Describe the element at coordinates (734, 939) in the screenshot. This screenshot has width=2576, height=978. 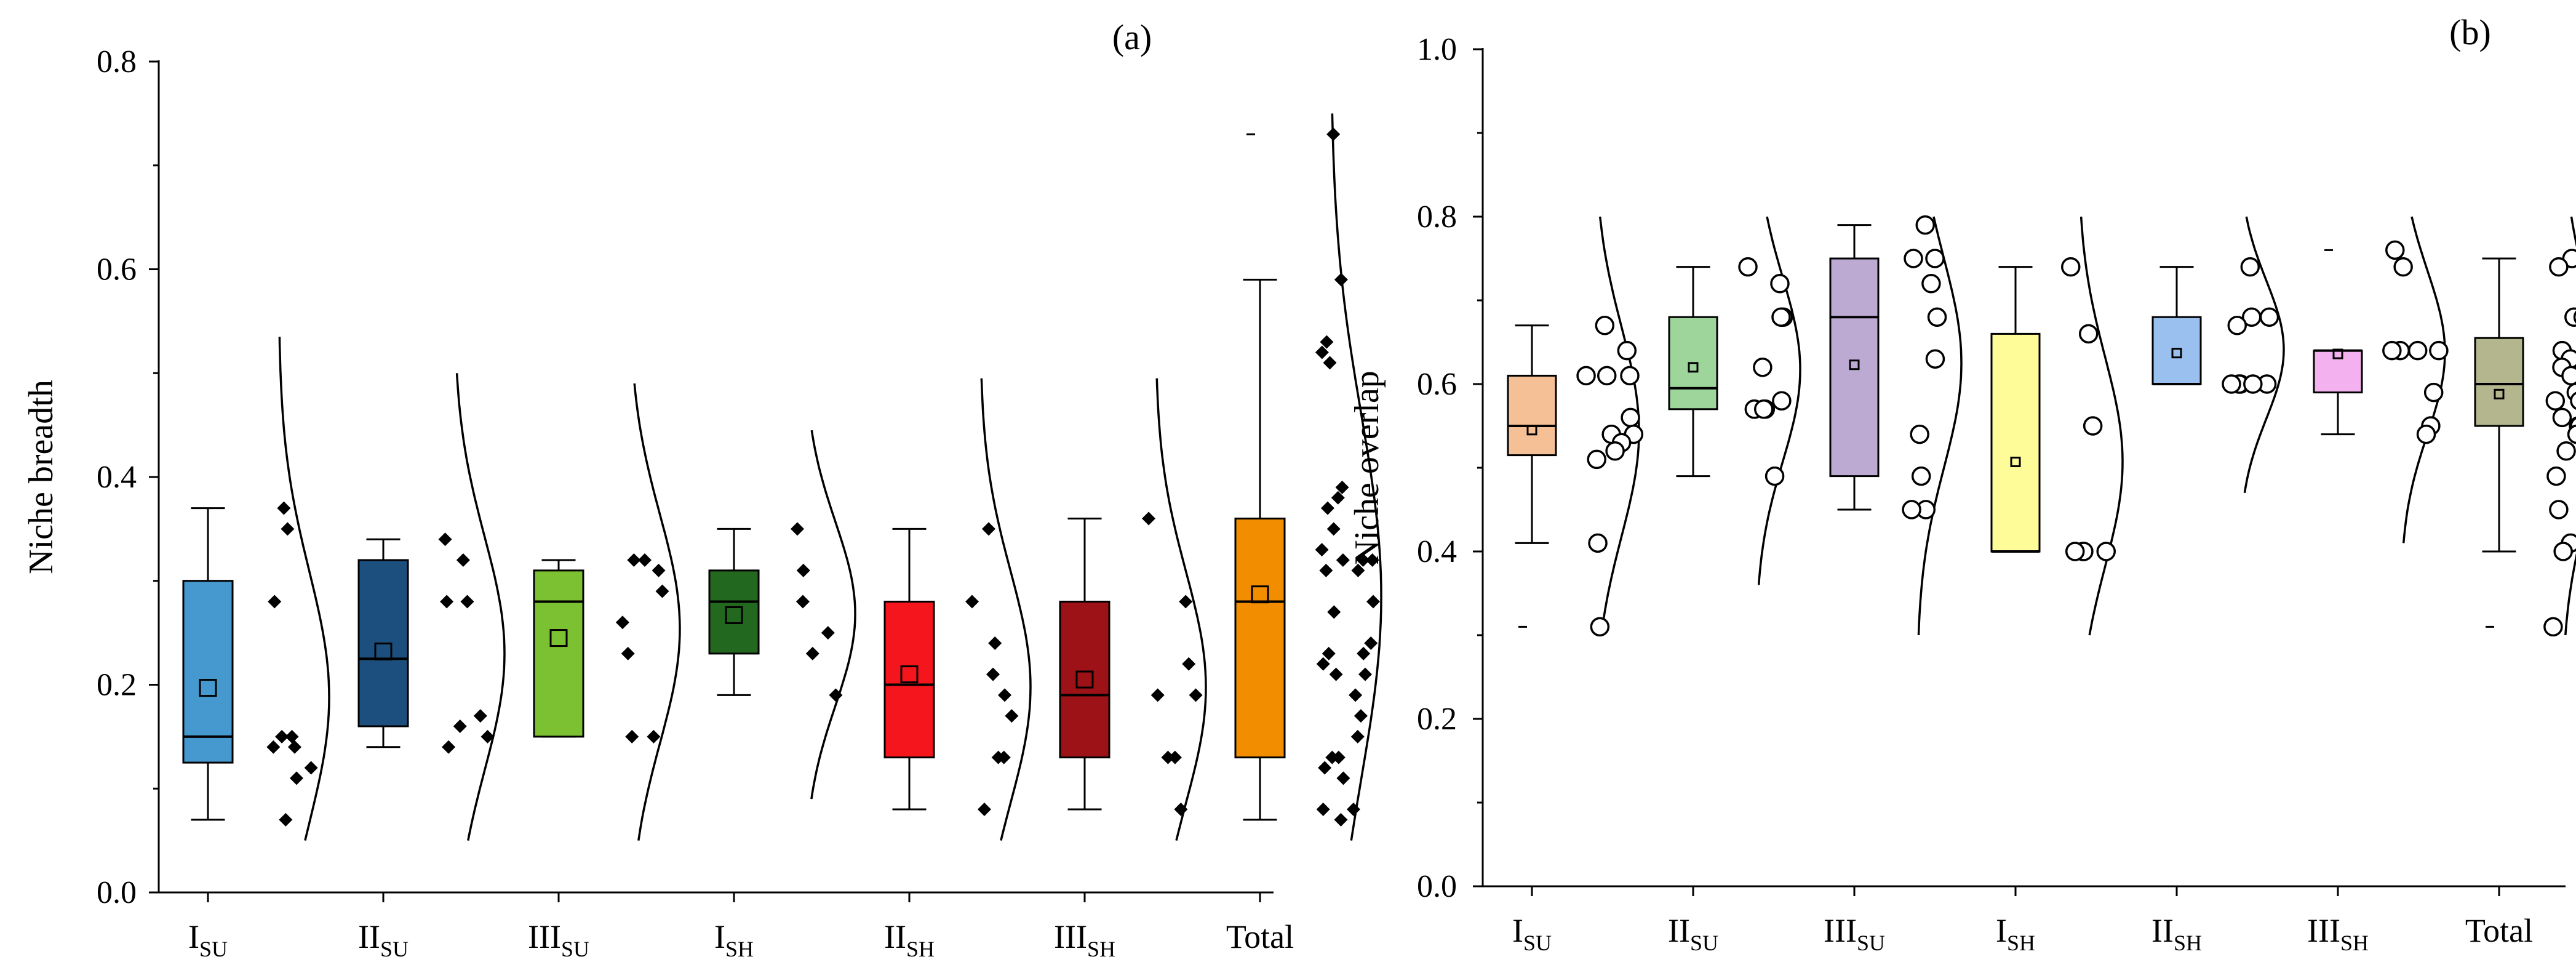
I see `x-tick-label: ISH` at that location.